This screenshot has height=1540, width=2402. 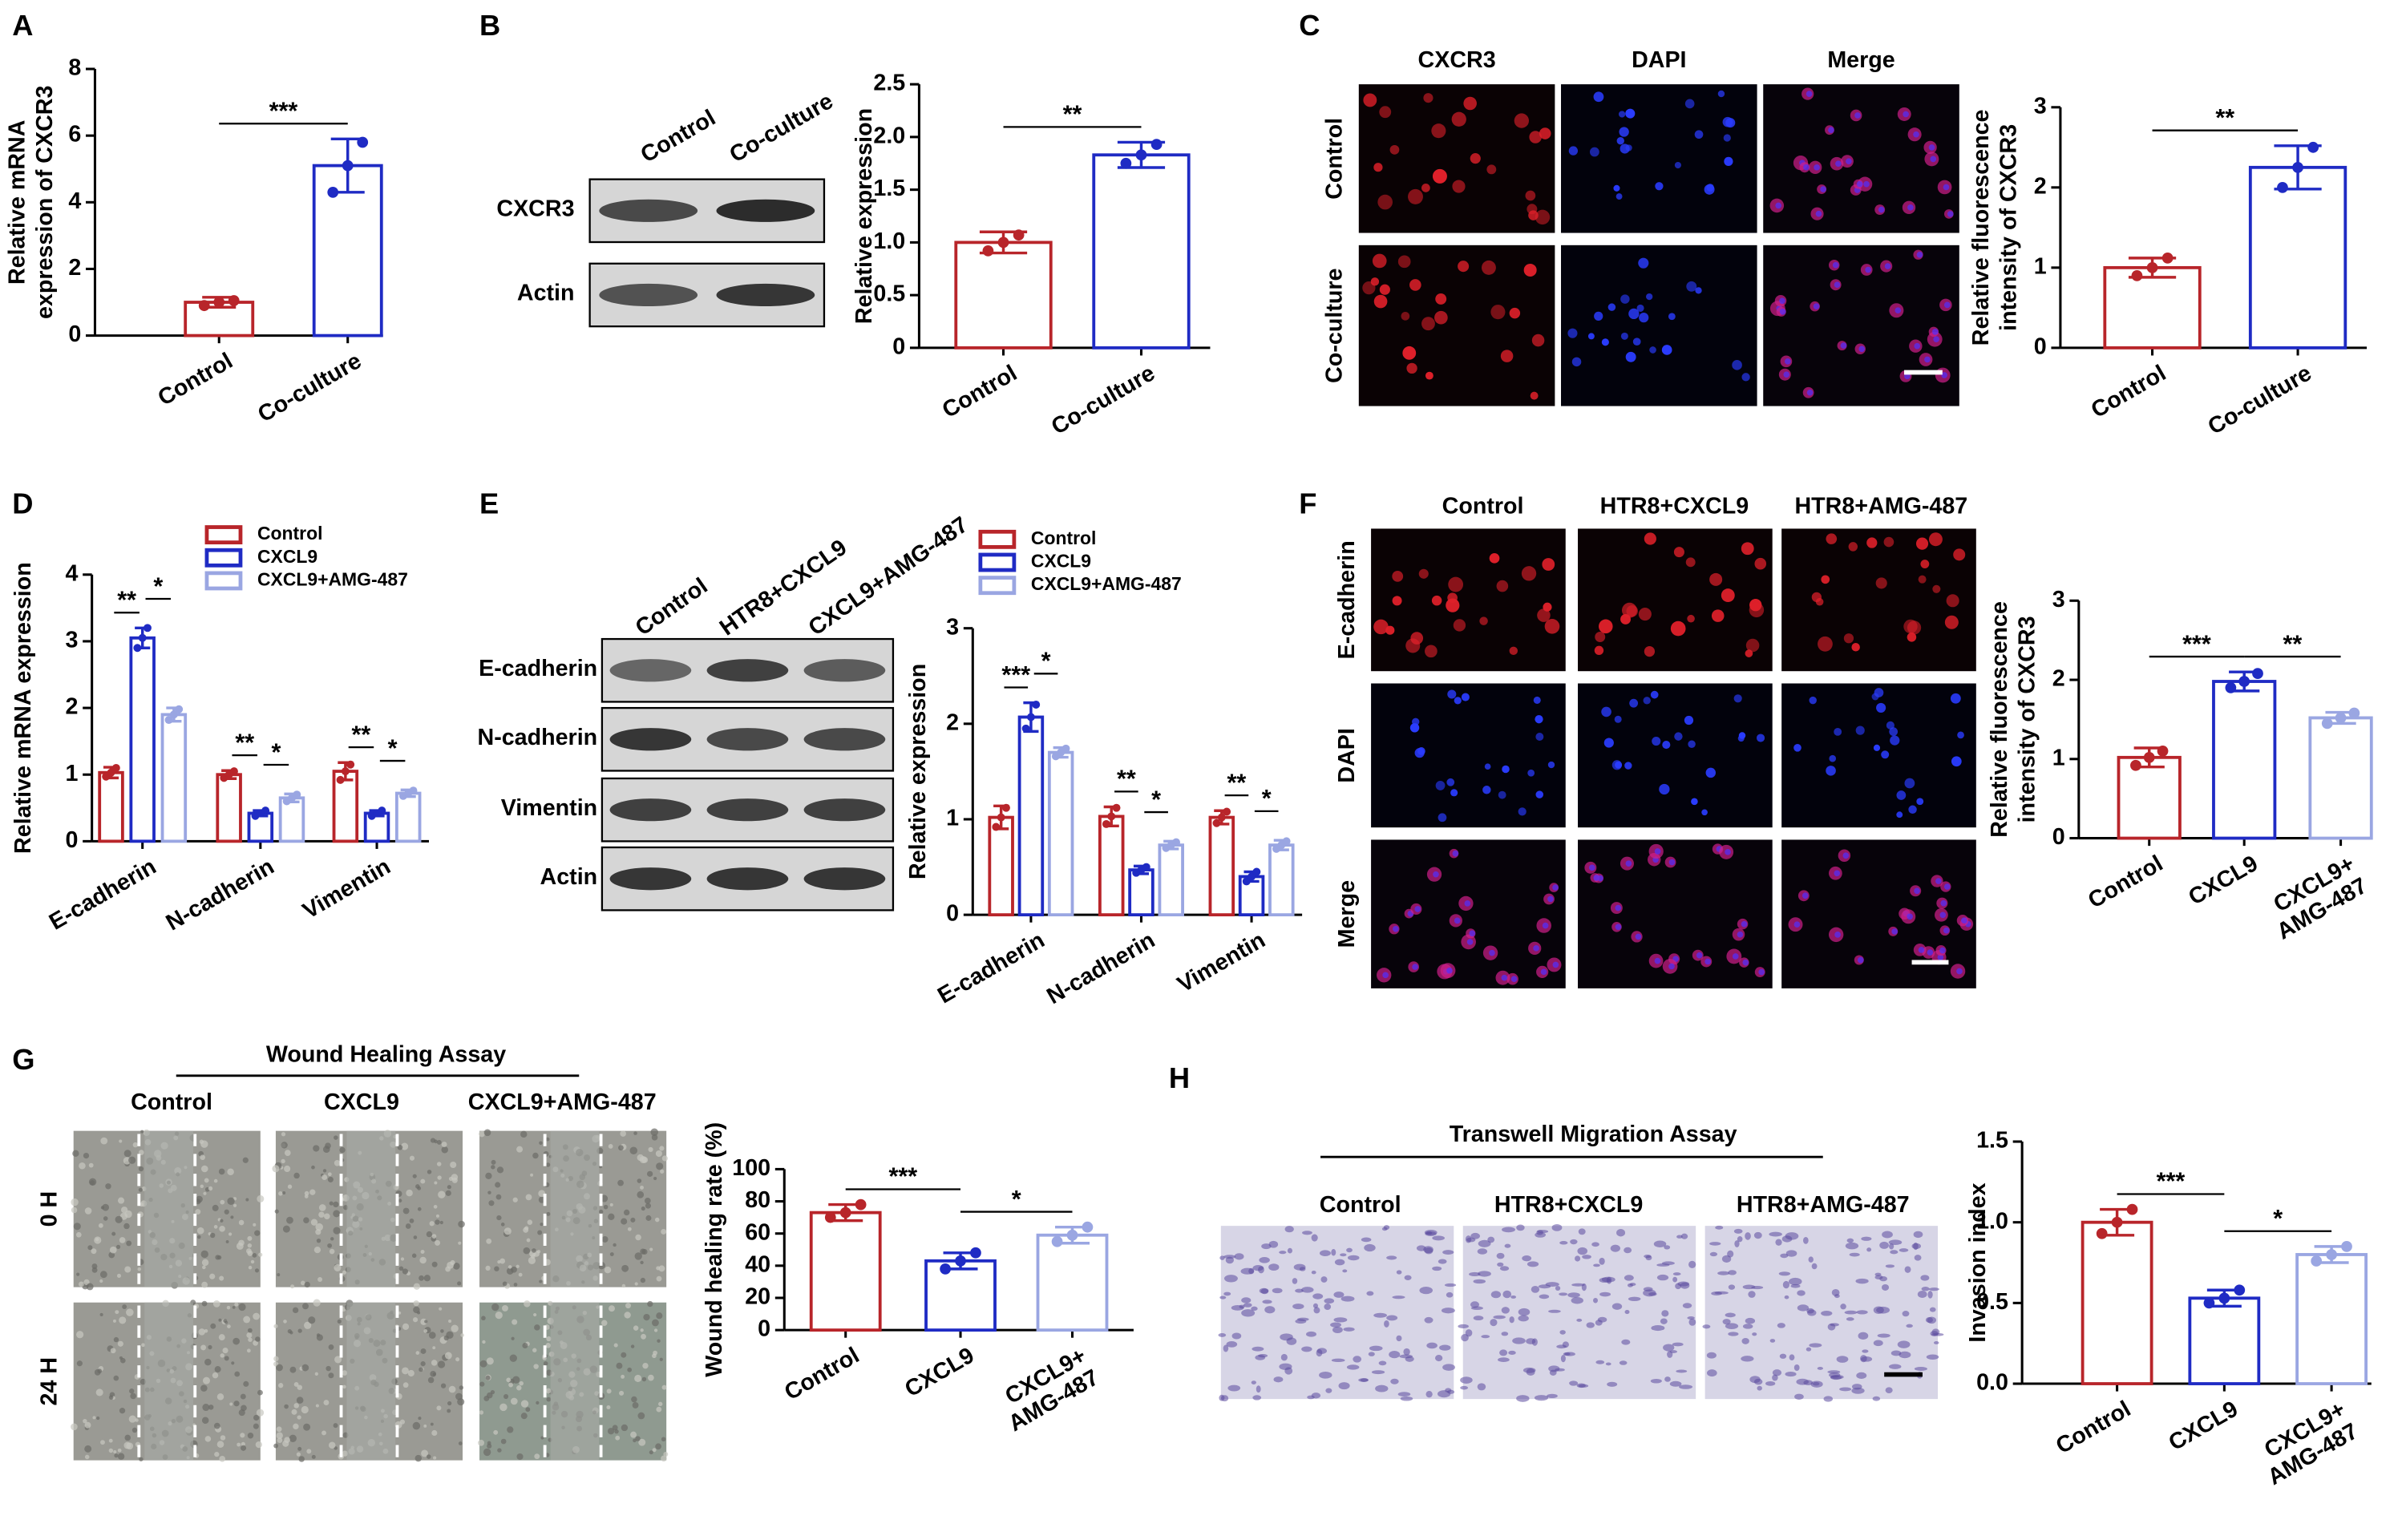 What do you see at coordinates (1468, 756) in the screenshot?
I see `micrograph` at bounding box center [1468, 756].